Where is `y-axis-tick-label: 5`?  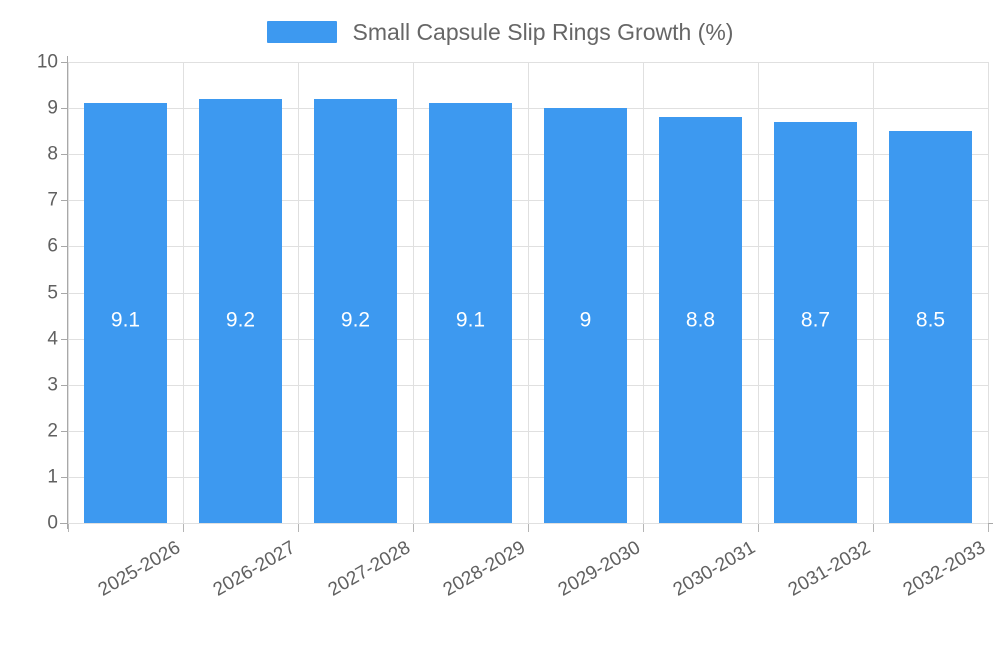 y-axis-tick-label: 5 is located at coordinates (52, 292).